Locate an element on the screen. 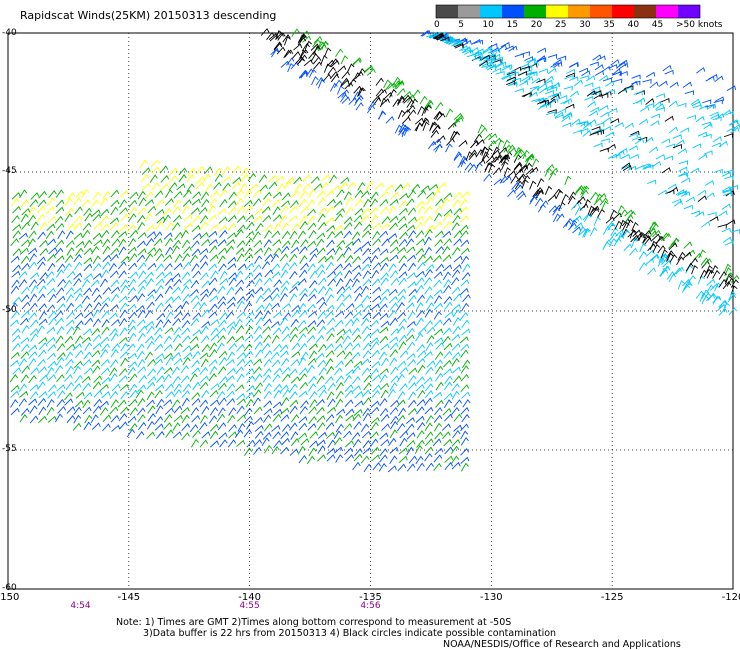 The height and width of the screenshot is (650, 740). colorbar-label: 25 is located at coordinates (561, 25).